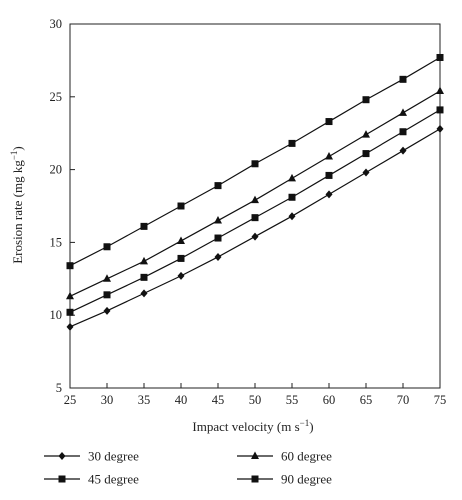 The width and height of the screenshot is (462, 500). What do you see at coordinates (366, 400) in the screenshot?
I see `x-tick-label: 65` at bounding box center [366, 400].